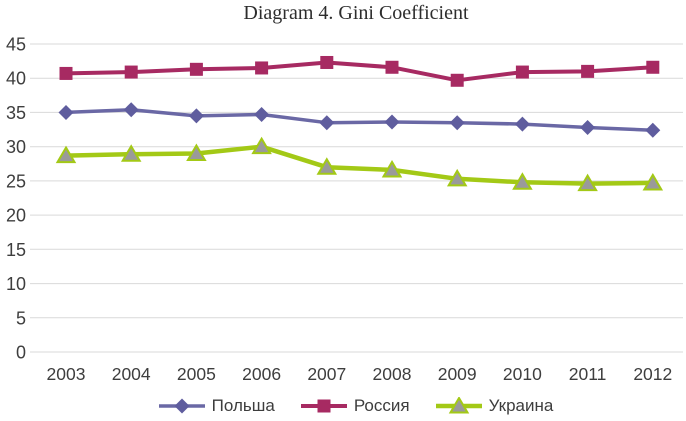  I want to click on x-tick-label: 2006, so click(261, 374).